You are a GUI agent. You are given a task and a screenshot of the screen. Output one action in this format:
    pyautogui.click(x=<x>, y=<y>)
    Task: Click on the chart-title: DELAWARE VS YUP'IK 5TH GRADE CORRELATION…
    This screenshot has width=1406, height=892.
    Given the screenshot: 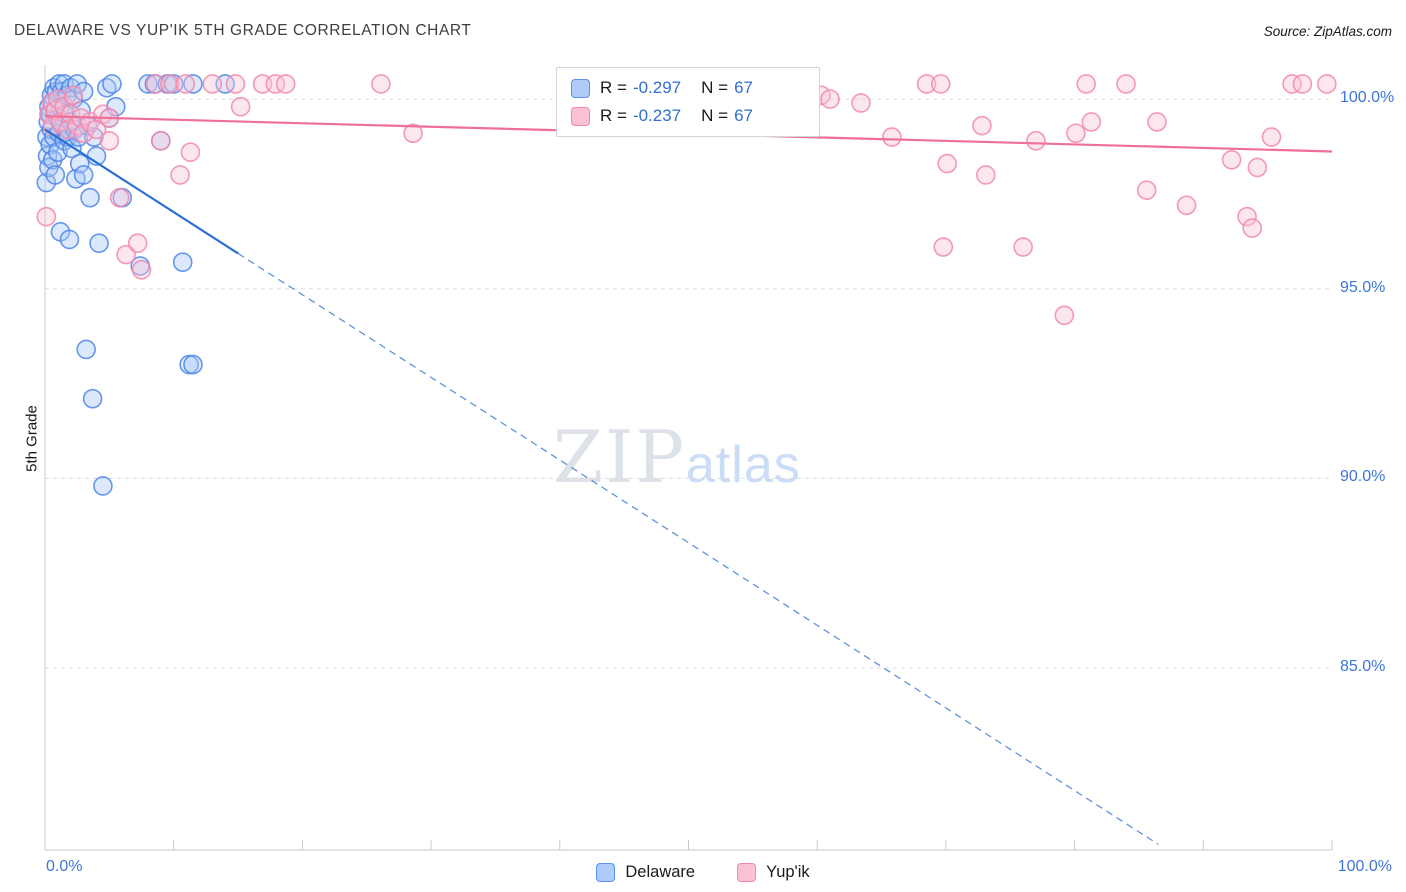 What is the action you would take?
    pyautogui.click(x=243, y=30)
    